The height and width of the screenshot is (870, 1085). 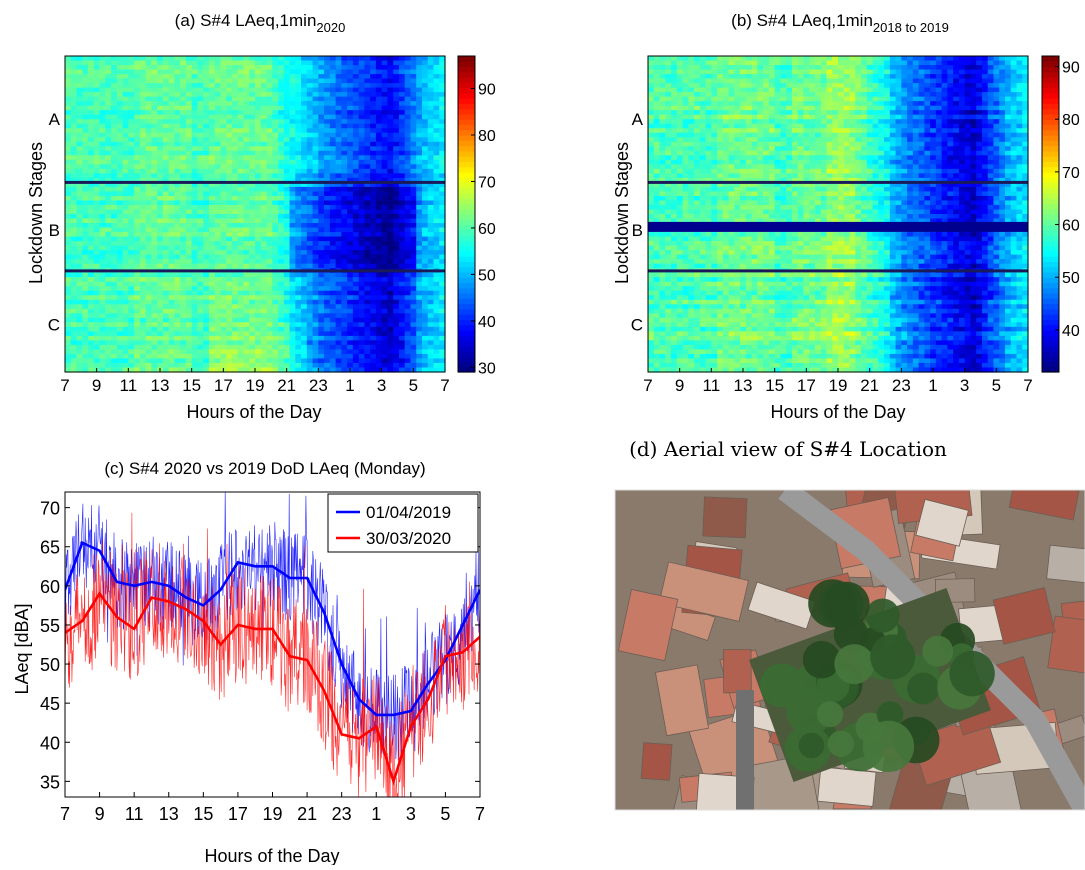 I want to click on x-tick-label: 5, so click(x=413, y=385).